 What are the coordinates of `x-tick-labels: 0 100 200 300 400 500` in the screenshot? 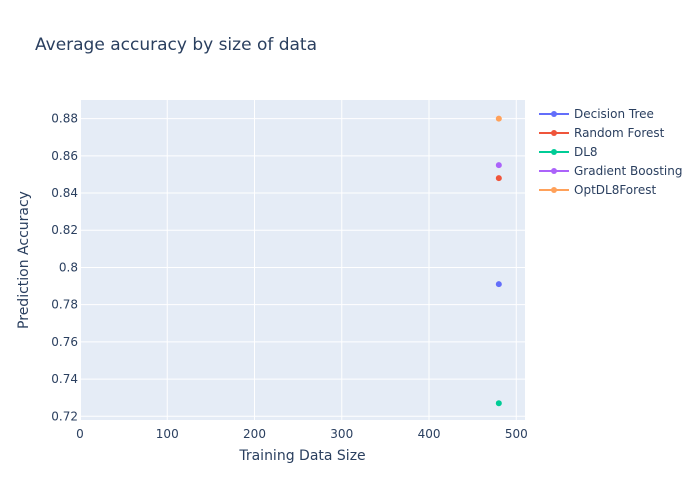 It's located at (302, 434).